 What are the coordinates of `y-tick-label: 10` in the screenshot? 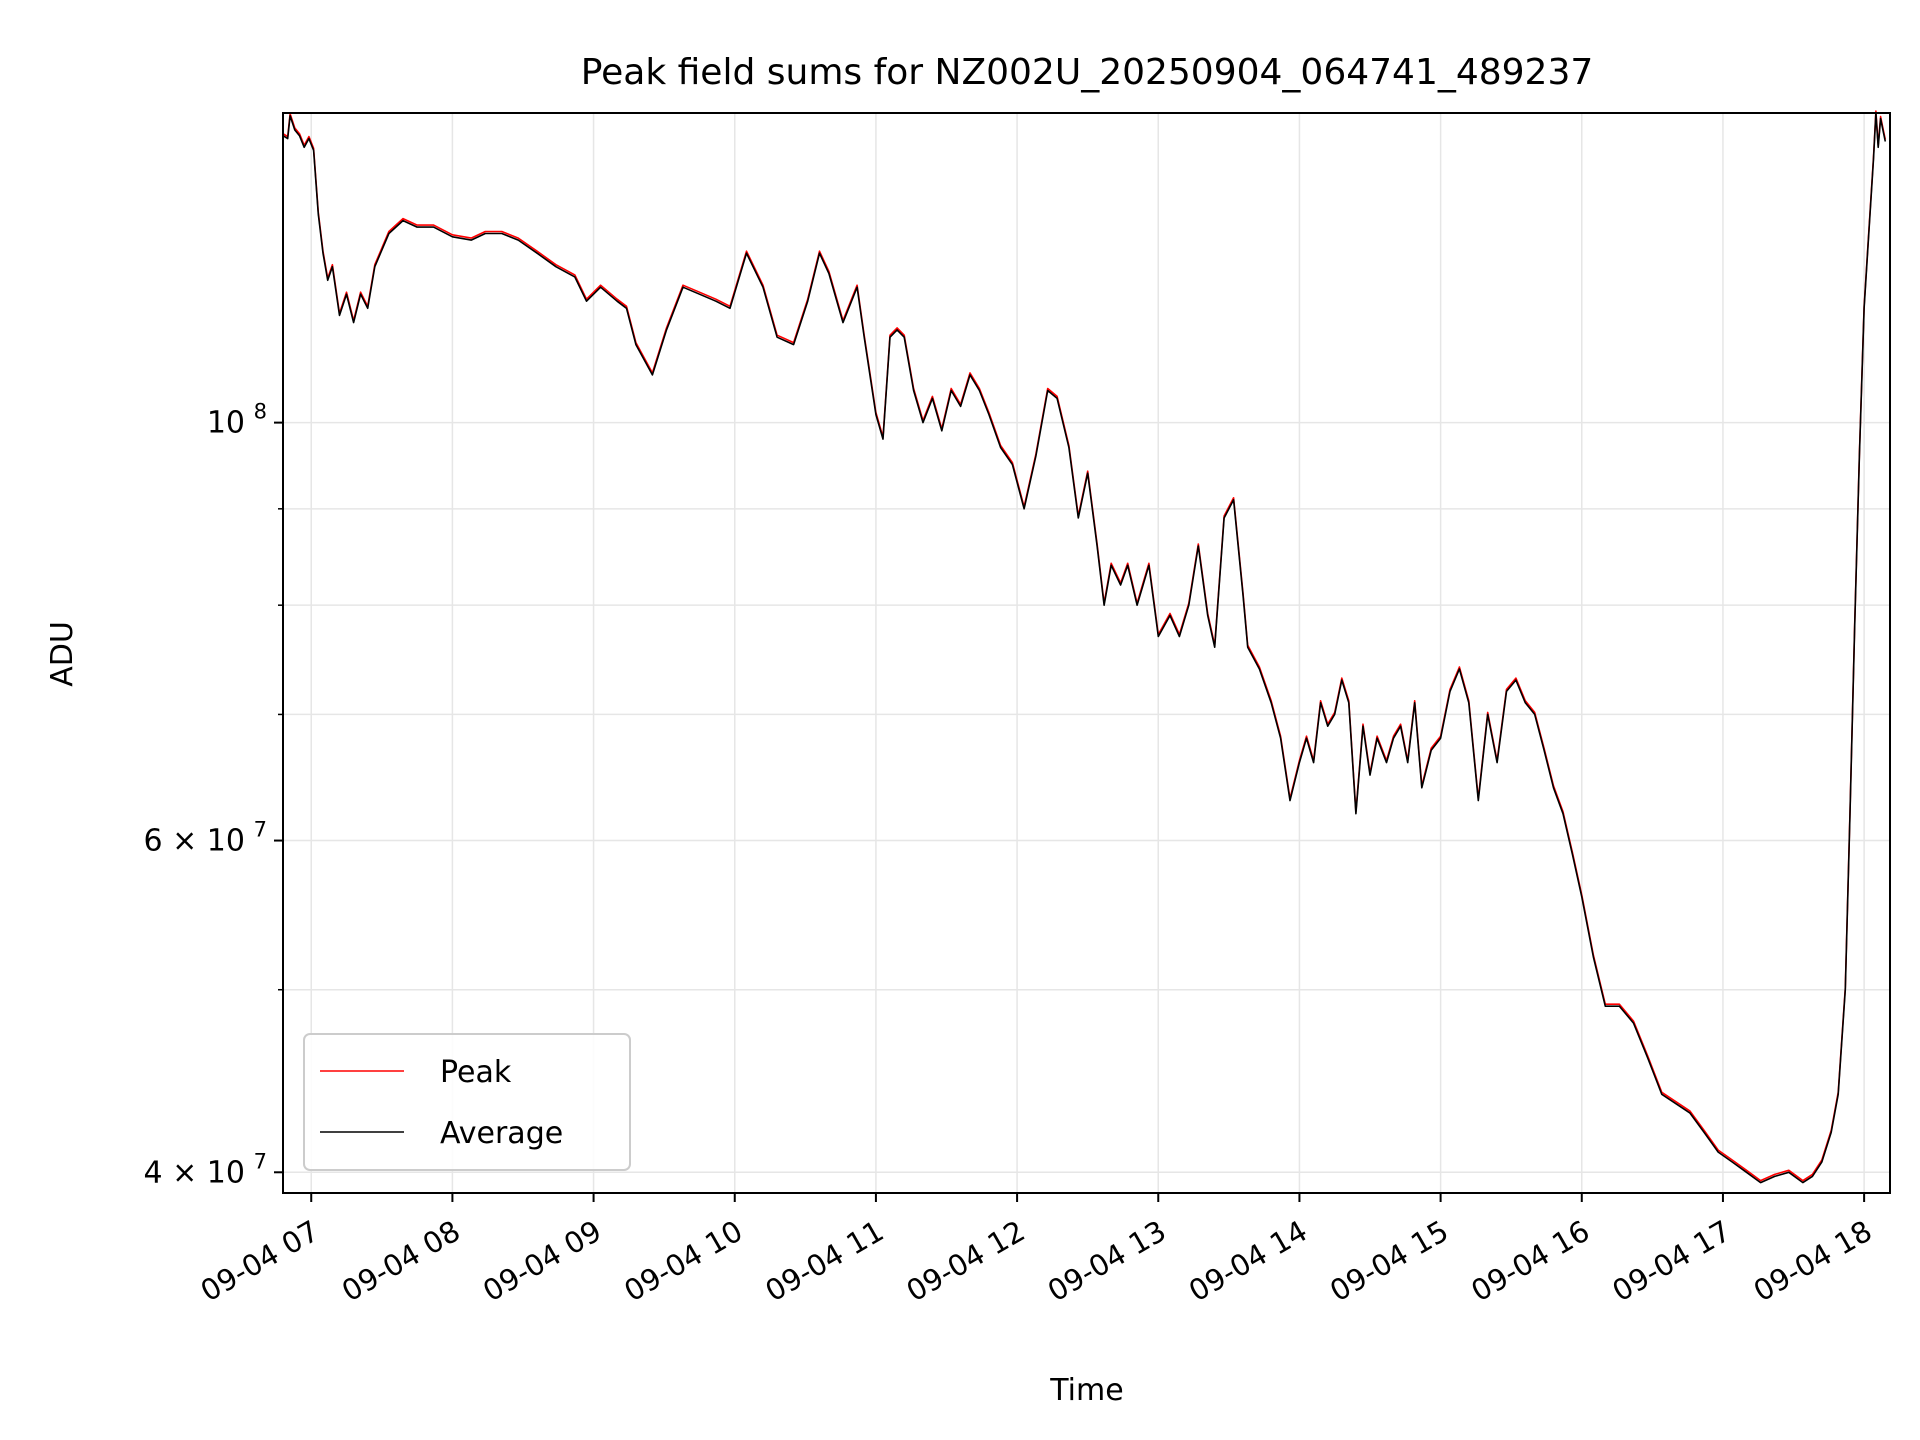 It's located at (226, 423).